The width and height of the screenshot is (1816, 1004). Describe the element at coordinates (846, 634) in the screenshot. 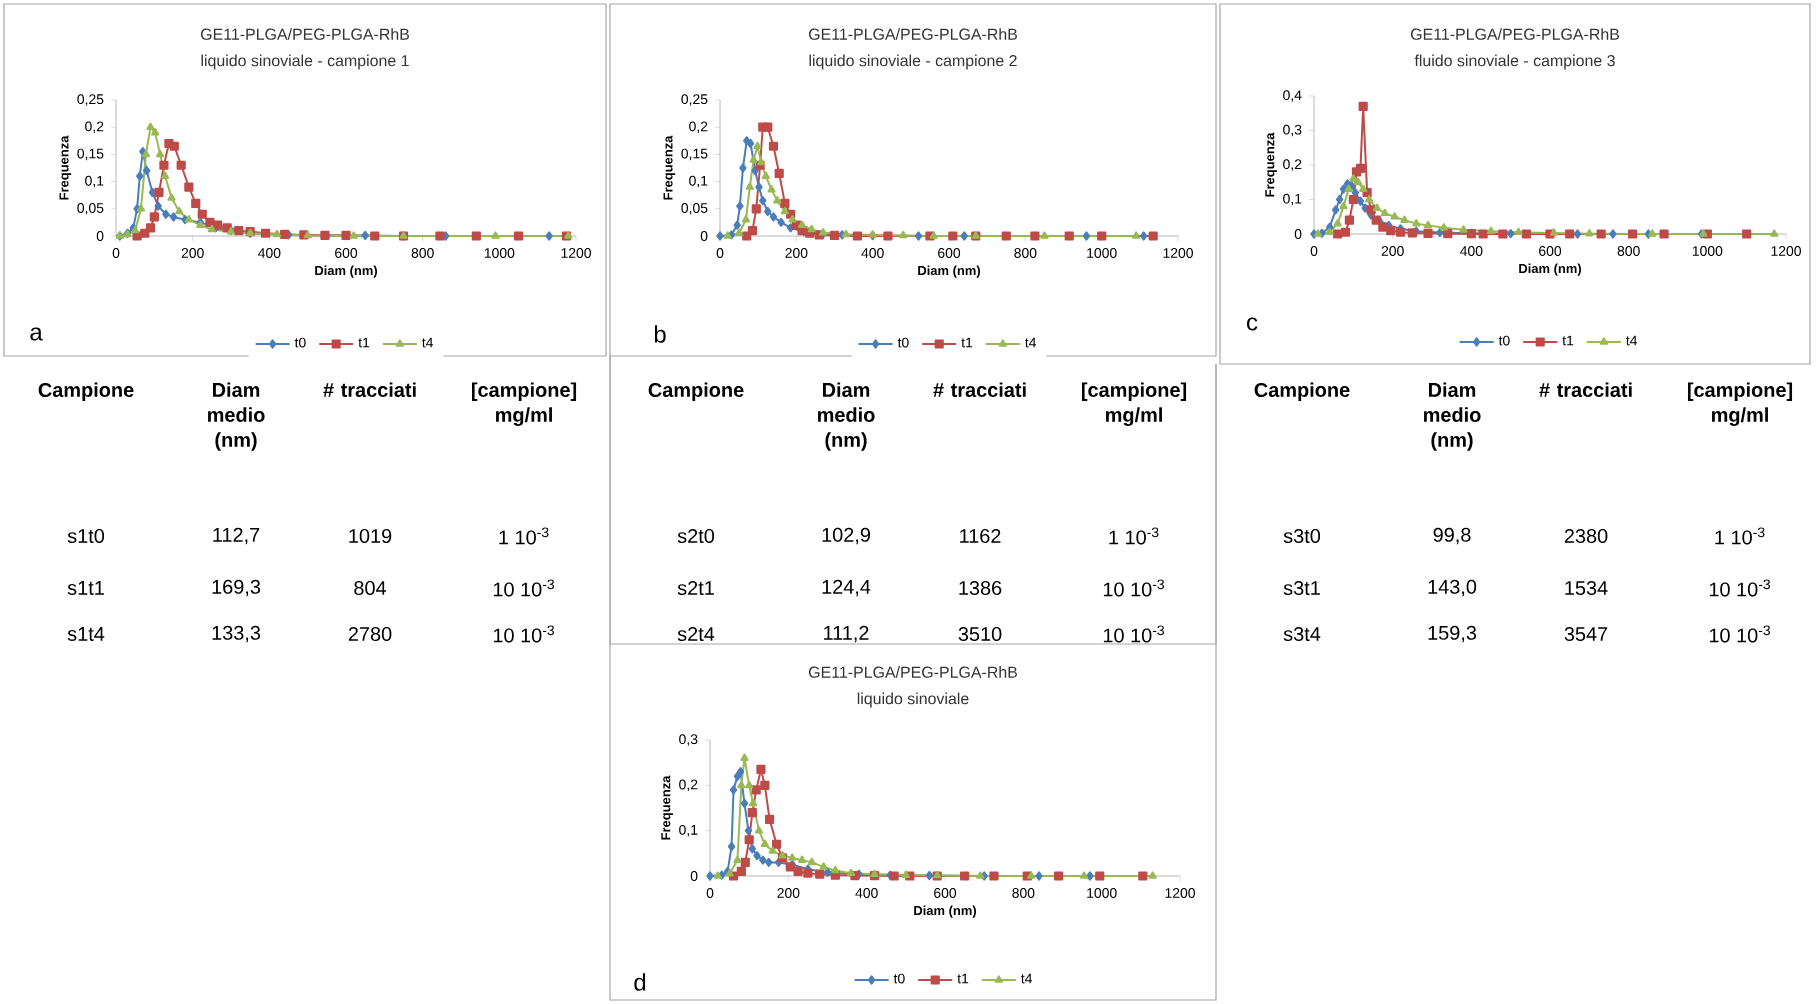

I see `text: 111,2` at that location.